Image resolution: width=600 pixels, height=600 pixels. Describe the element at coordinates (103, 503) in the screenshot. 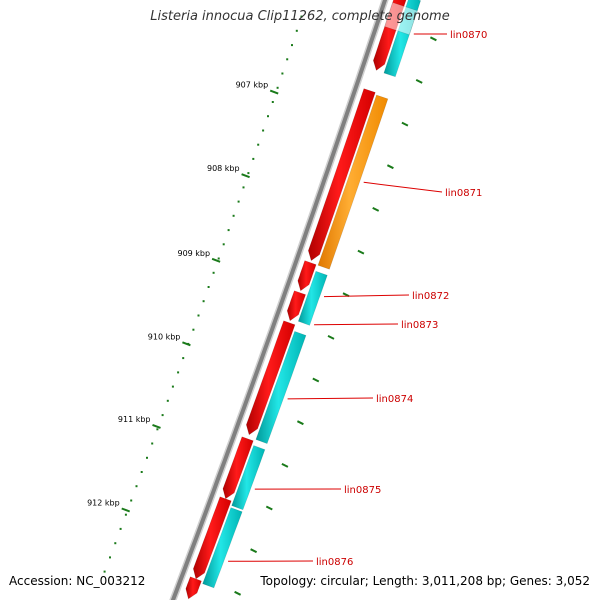

I see `scale-tick-label: 912 kbp` at that location.